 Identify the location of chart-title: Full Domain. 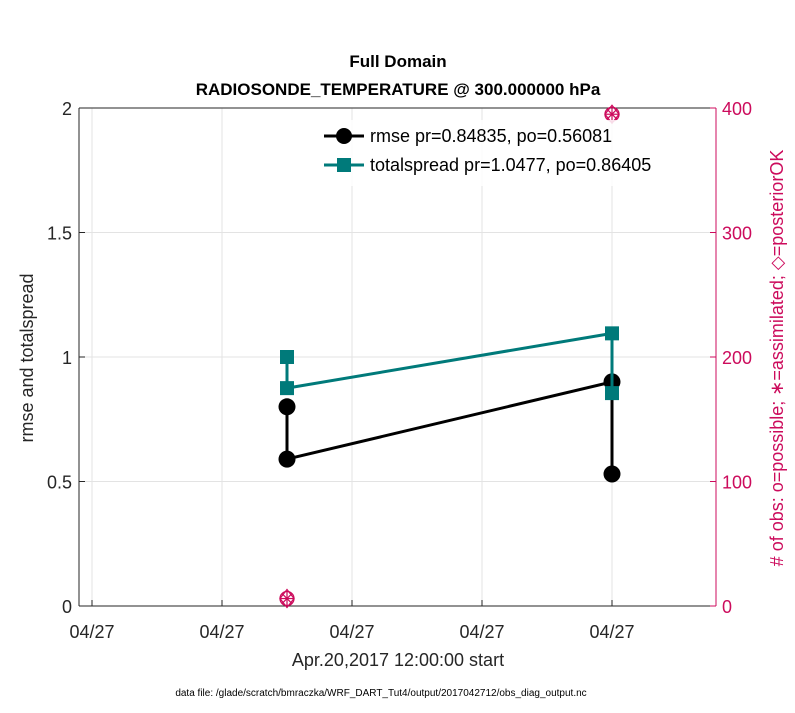
(397, 61).